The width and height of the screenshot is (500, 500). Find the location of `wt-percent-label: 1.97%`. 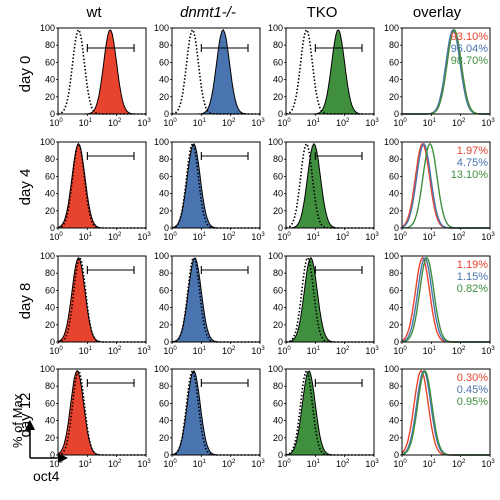

wt-percent-label: 1.97% is located at coordinates (472, 151).